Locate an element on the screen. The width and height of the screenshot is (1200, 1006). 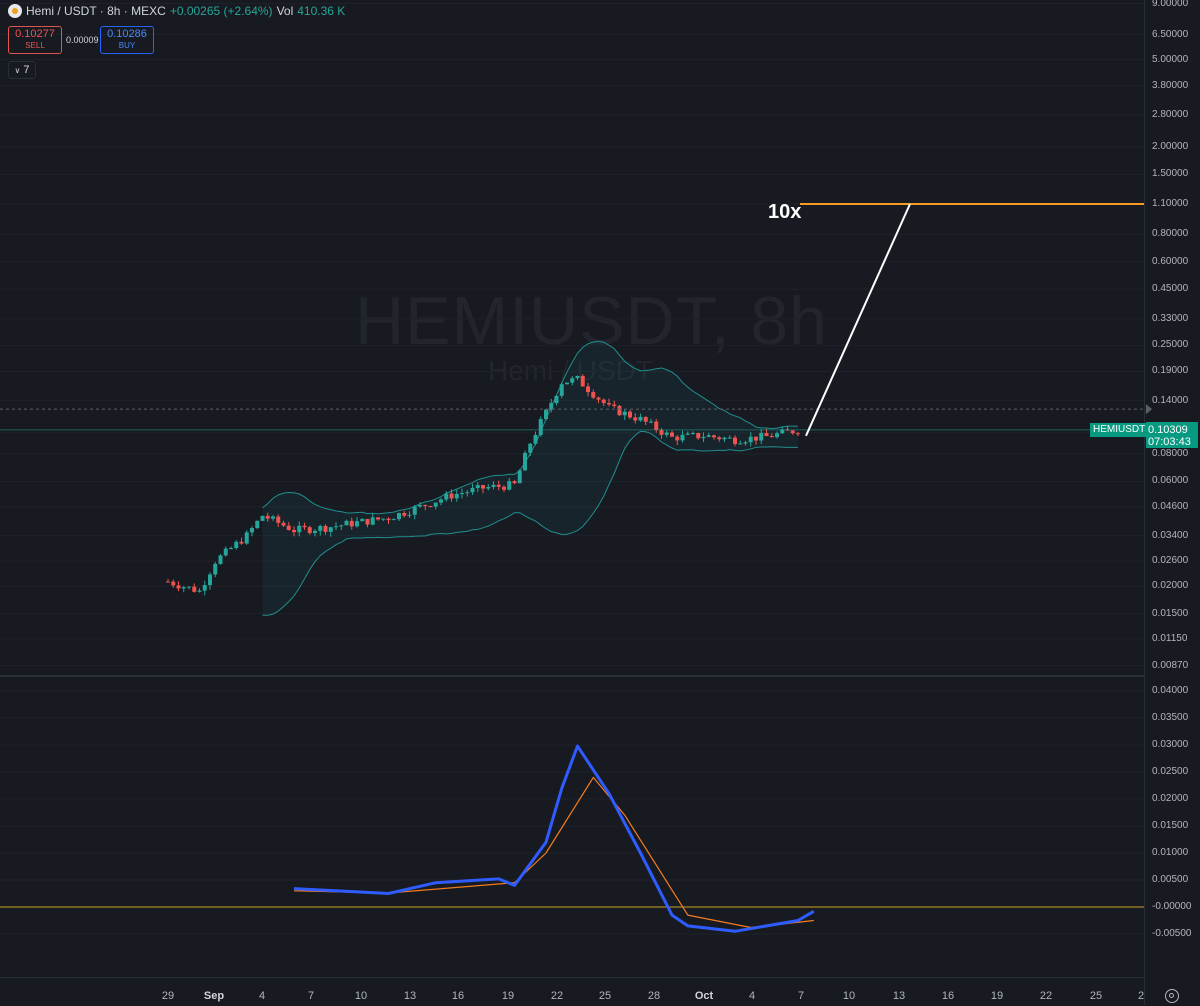
time-axis-label: Oct is located at coordinates (704, 996).